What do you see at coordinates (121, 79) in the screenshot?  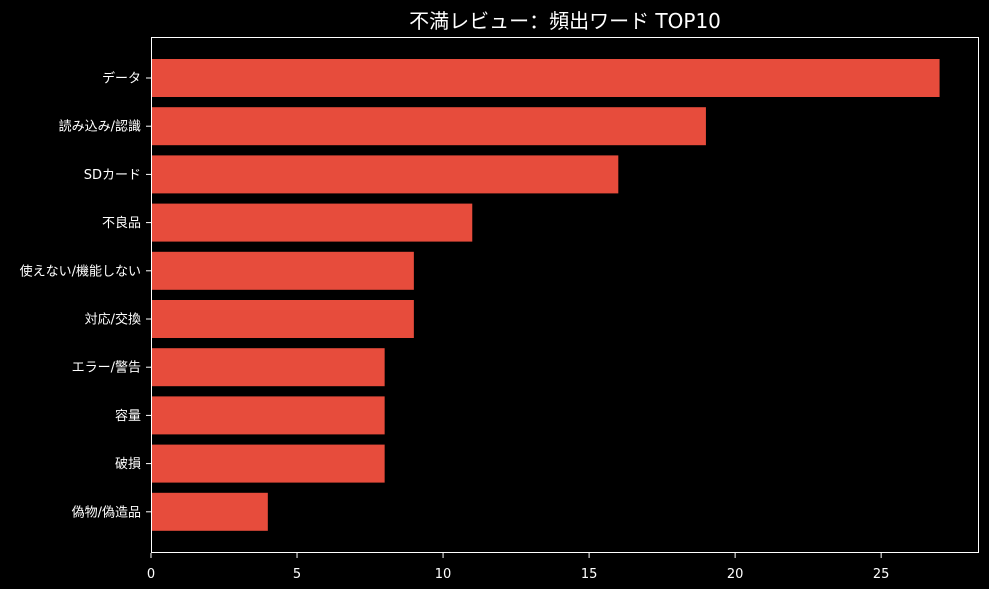 I see `y-tick-label: データ` at bounding box center [121, 79].